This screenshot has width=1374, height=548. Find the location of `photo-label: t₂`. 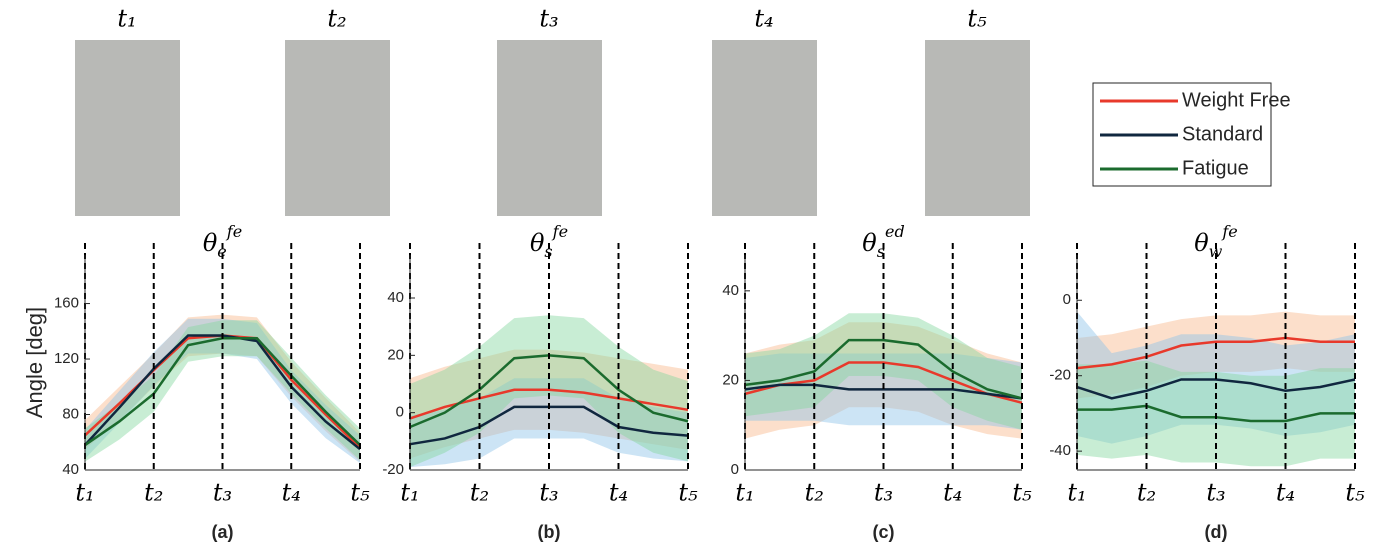

photo-label: t₂ is located at coordinates (336, 19).